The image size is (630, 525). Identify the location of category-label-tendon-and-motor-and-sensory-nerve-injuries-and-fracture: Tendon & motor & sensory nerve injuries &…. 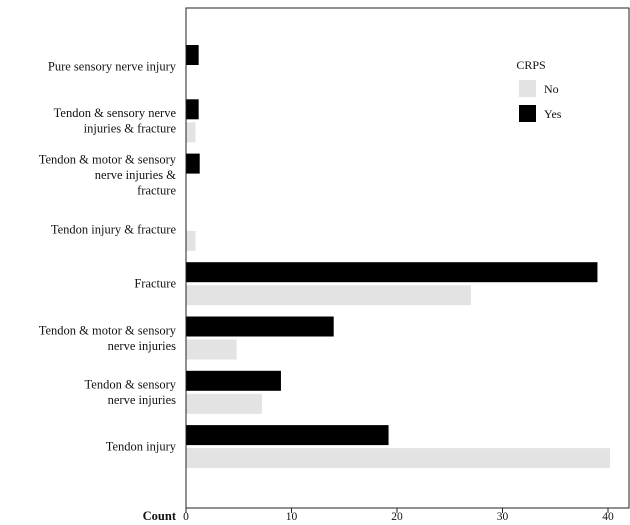
(108, 175).